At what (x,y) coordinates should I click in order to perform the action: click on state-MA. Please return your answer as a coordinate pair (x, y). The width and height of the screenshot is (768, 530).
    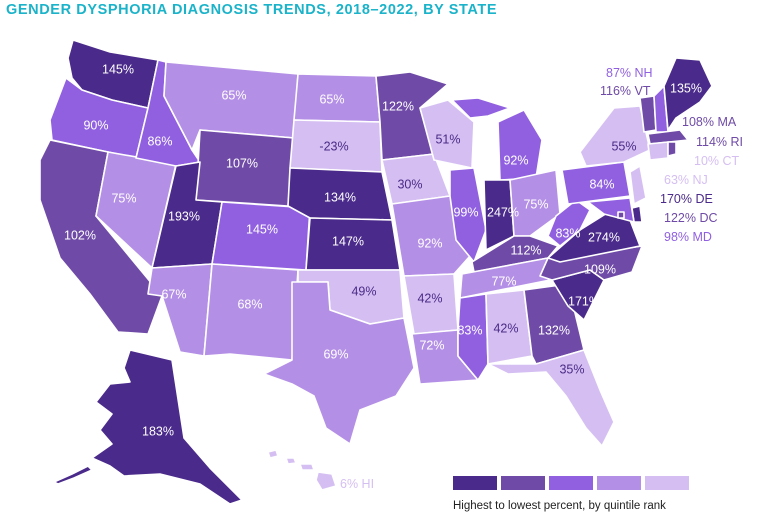
    Looking at the image, I should click on (668, 137).